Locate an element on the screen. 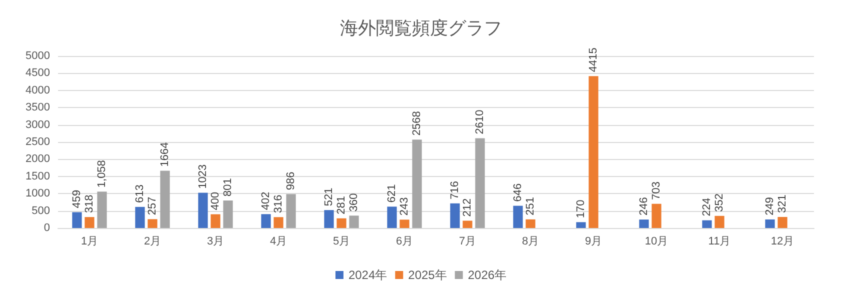 The height and width of the screenshot is (298, 842). data-label: 170 is located at coordinates (580, 209).